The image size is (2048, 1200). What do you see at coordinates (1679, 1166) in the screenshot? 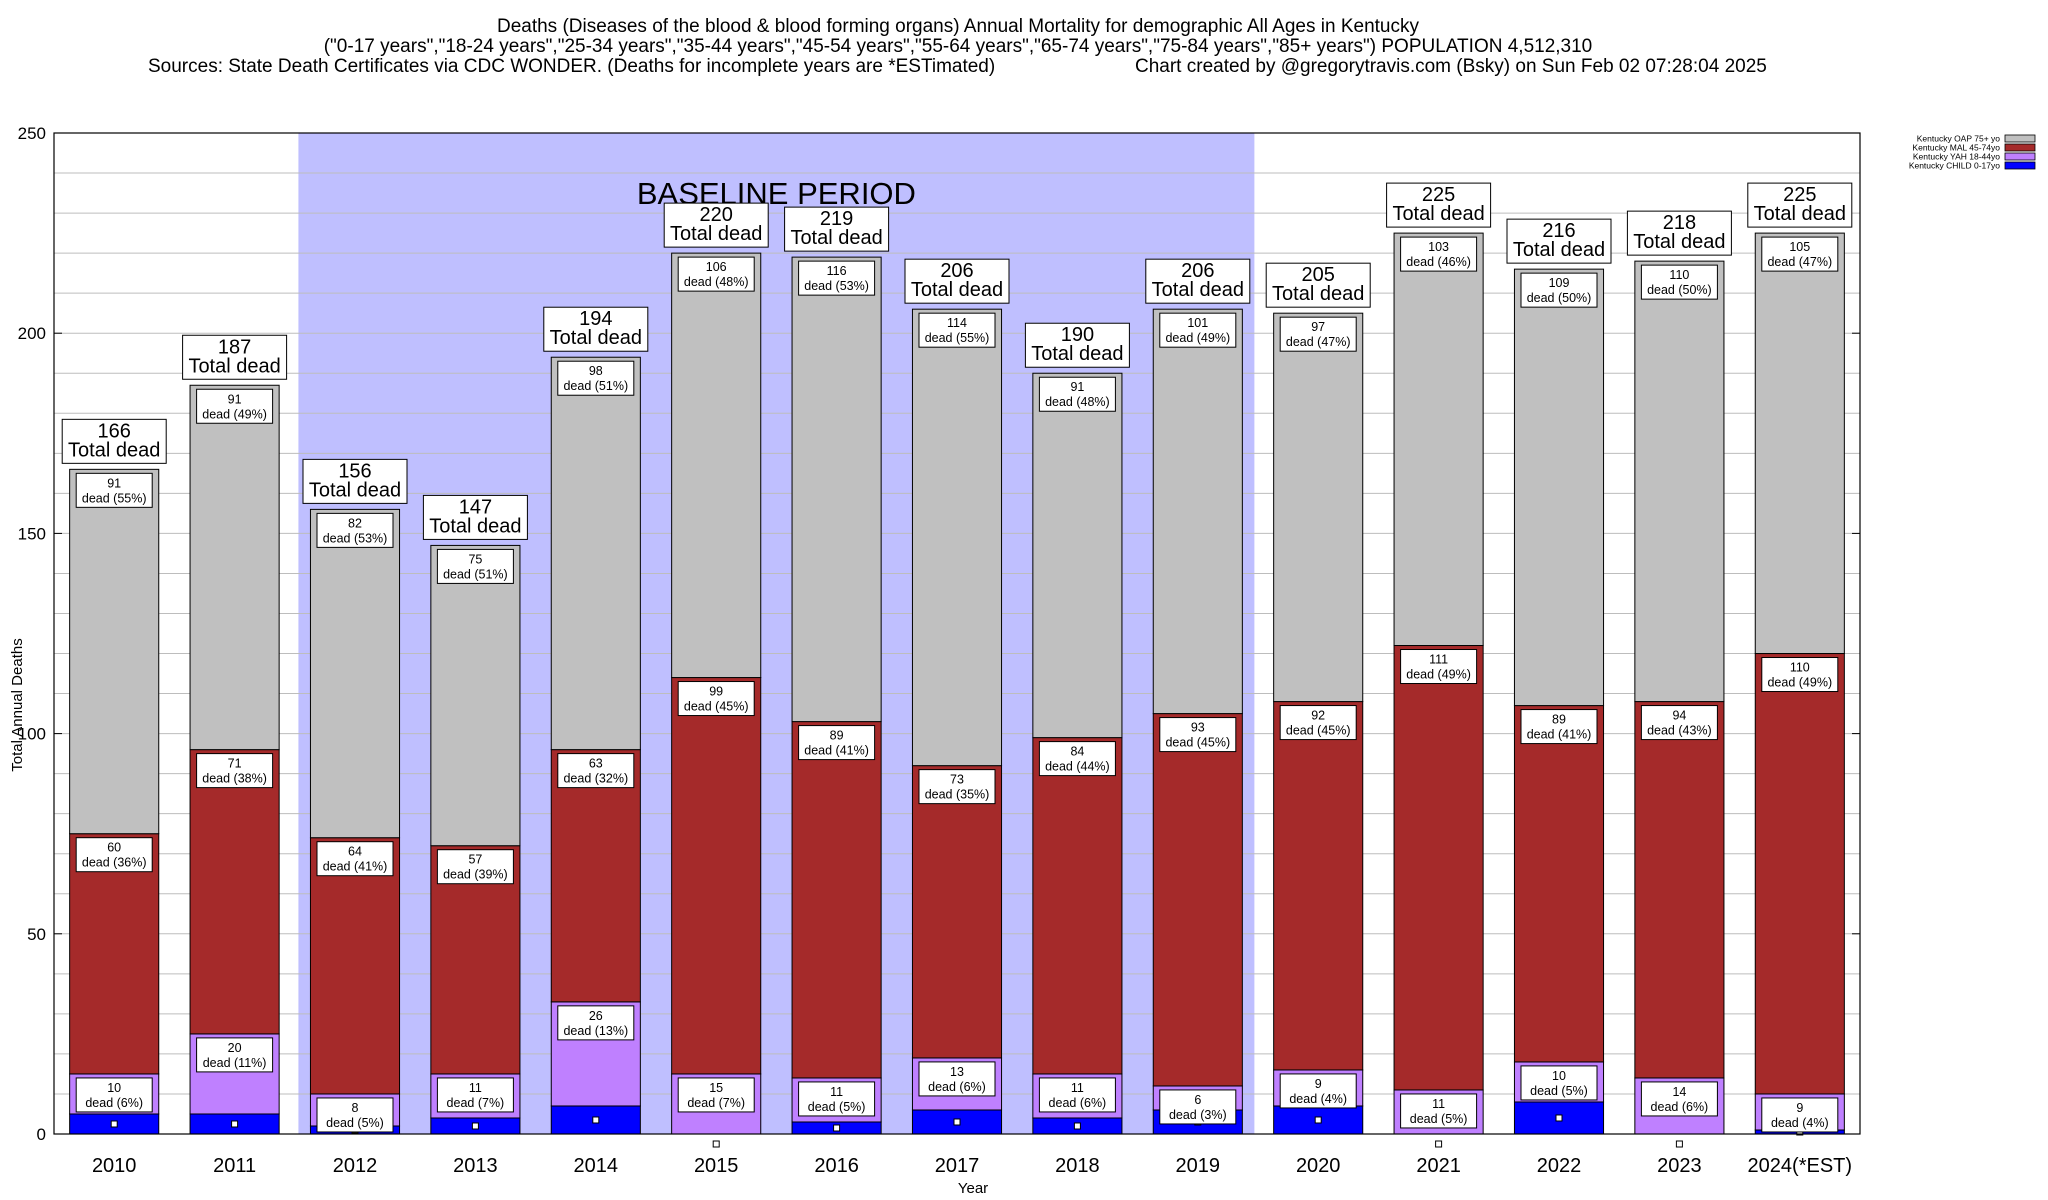
I see `x-tick-label: 2023` at bounding box center [1679, 1166].